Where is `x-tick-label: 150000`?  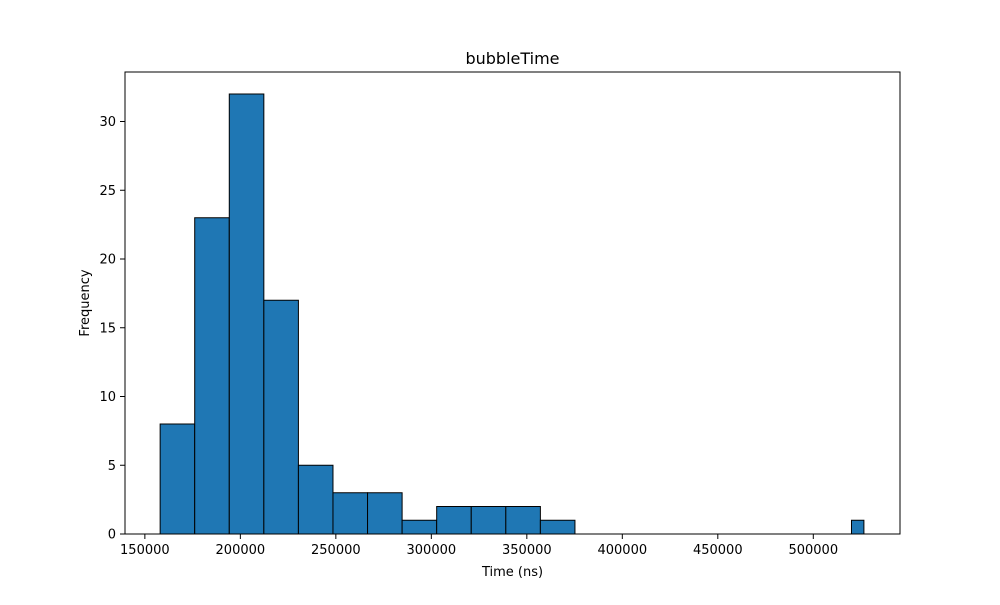 x-tick-label: 150000 is located at coordinates (145, 550).